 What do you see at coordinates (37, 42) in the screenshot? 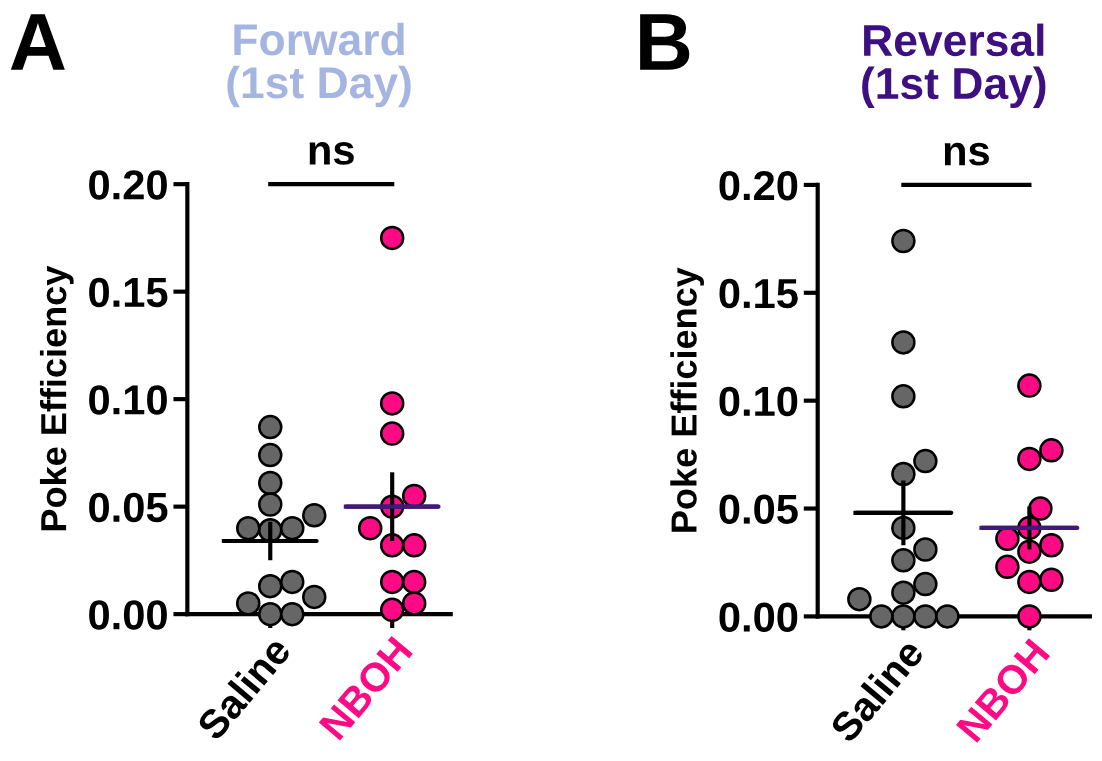
I see `text: A` at bounding box center [37, 42].